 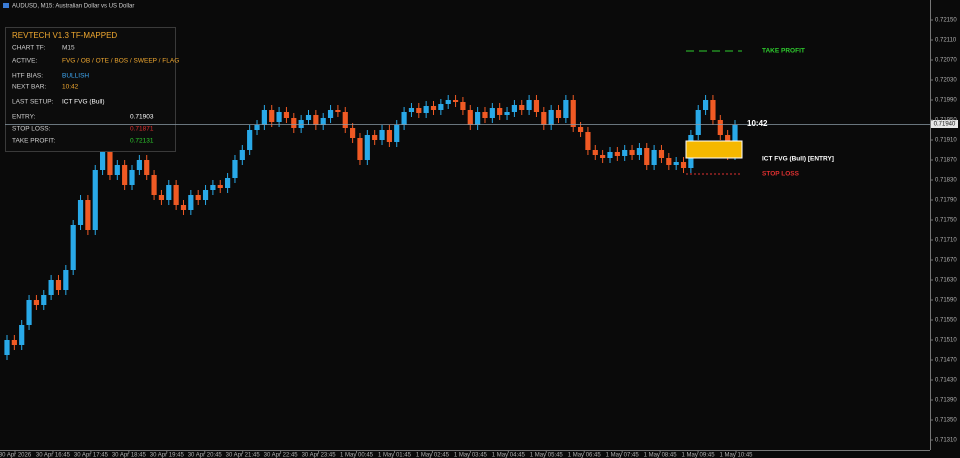 What do you see at coordinates (946, 121) in the screenshot?
I see `y-tick-label: 0.71950` at bounding box center [946, 121].